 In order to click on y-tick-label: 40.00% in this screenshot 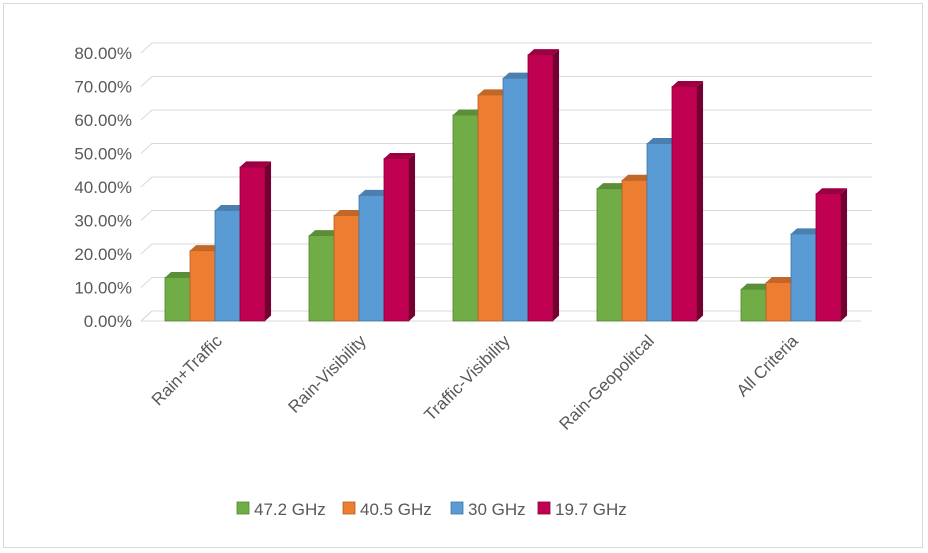, I will do `click(103, 187)`.